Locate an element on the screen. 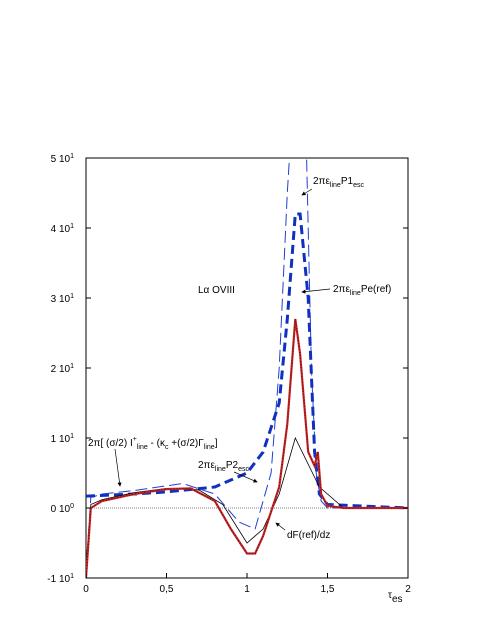  y-tick-label-base: -1 10 is located at coordinates (58, 579).